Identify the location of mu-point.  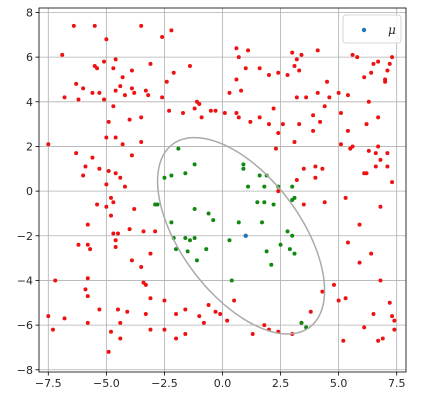
(245, 235).